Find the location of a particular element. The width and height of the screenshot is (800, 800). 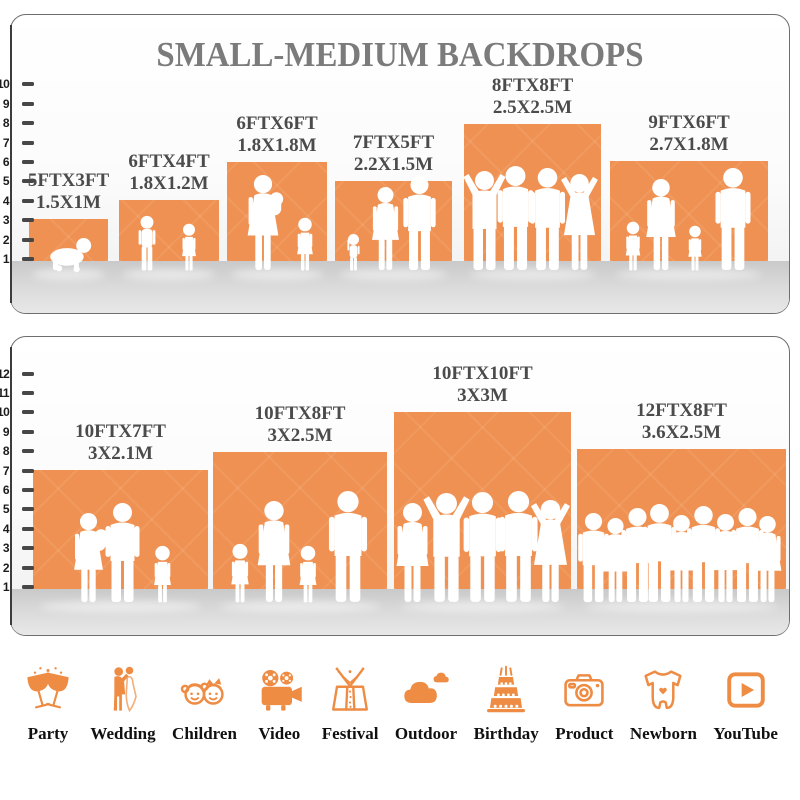

ruler-number: 9 is located at coordinates (6, 431).